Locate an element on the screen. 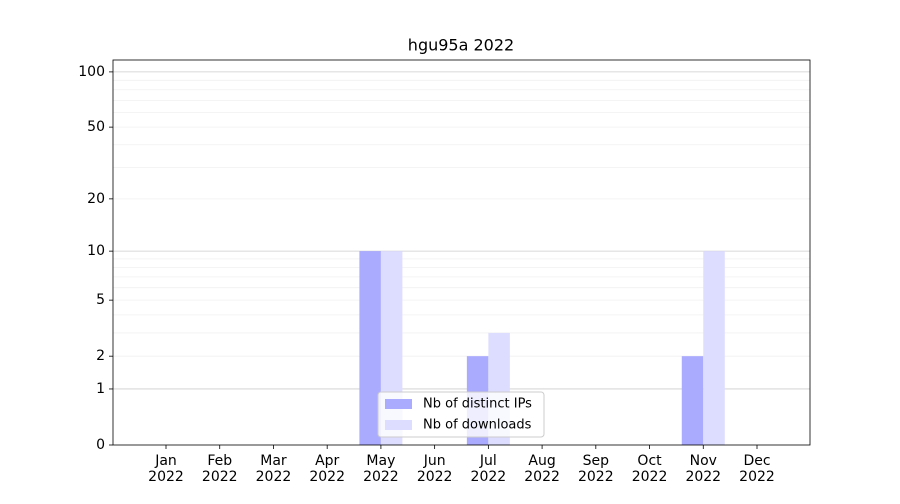 The height and width of the screenshot is (504, 900). x-tick-label-line: Feb is located at coordinates (219, 461).